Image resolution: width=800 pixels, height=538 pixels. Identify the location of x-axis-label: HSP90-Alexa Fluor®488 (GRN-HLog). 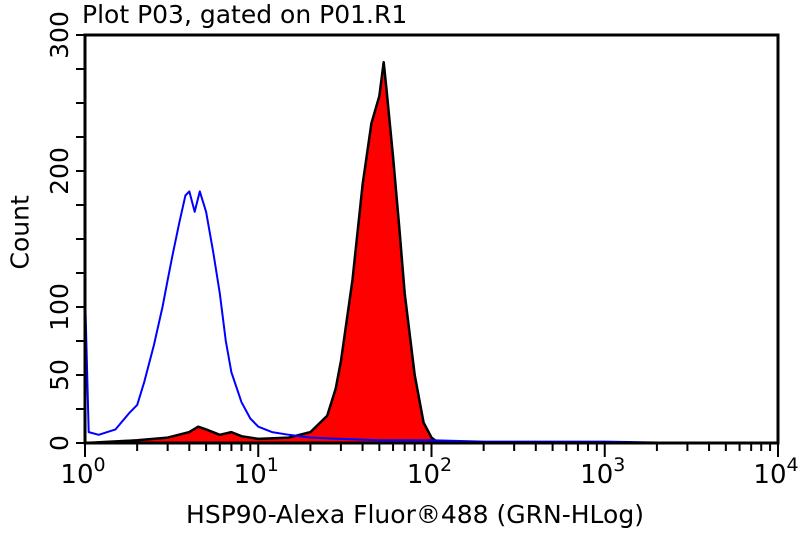
(415, 514).